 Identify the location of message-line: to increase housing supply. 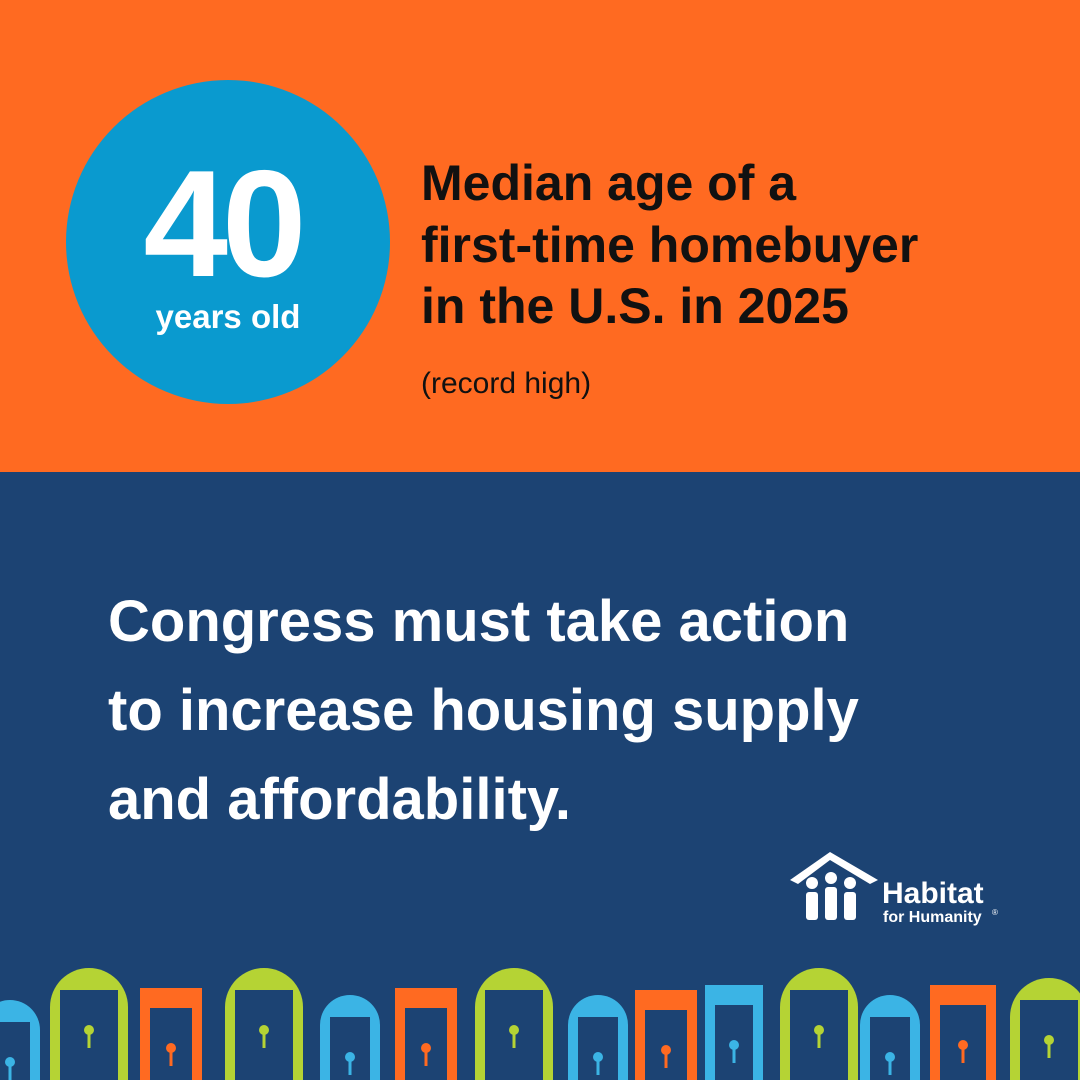
(483, 710).